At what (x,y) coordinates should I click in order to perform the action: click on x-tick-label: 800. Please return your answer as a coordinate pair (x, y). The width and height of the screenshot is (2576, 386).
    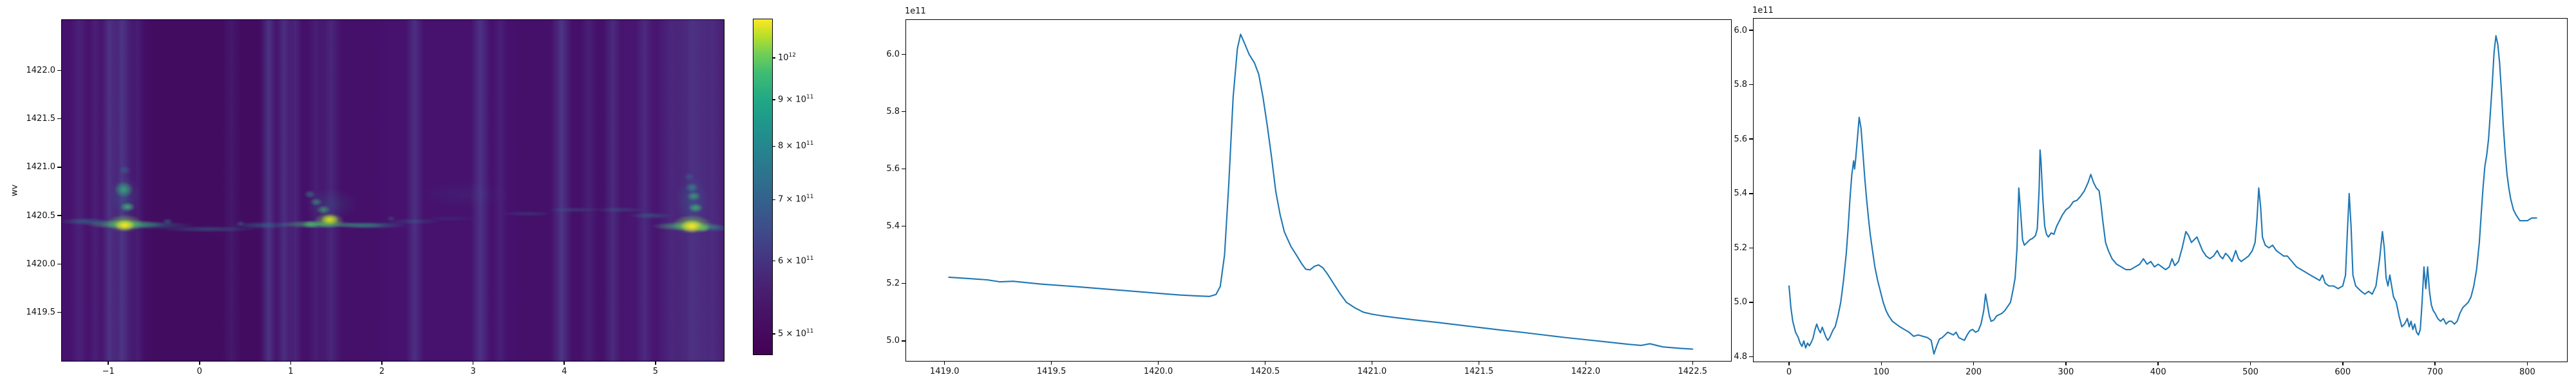
    Looking at the image, I should click on (2527, 372).